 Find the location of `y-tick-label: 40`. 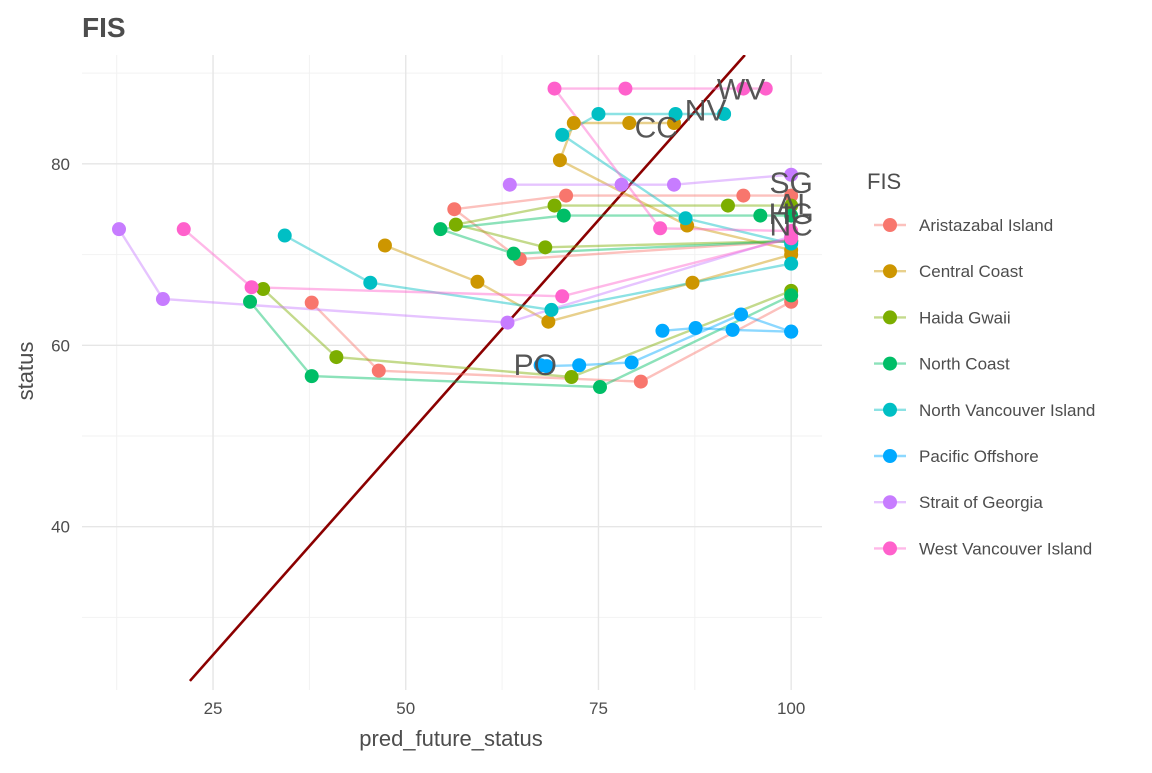

y-tick-label: 40 is located at coordinates (60, 527).